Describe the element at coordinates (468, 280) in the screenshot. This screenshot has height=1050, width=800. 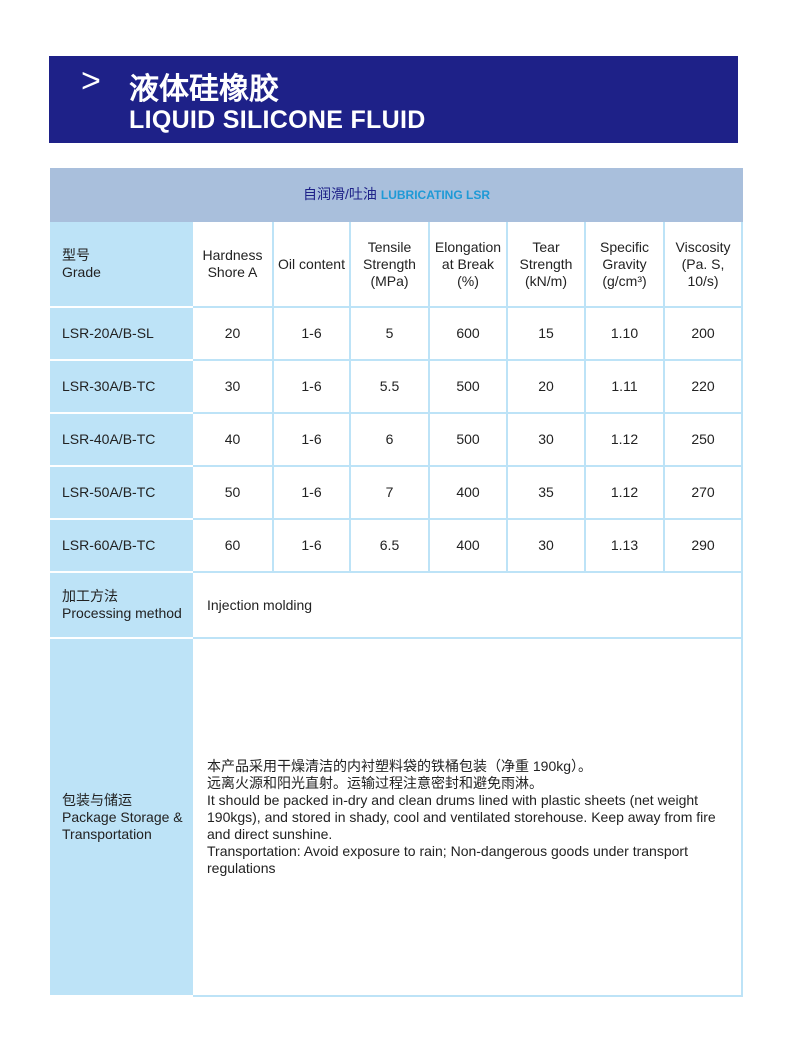
I see `header-text: (%)` at that location.